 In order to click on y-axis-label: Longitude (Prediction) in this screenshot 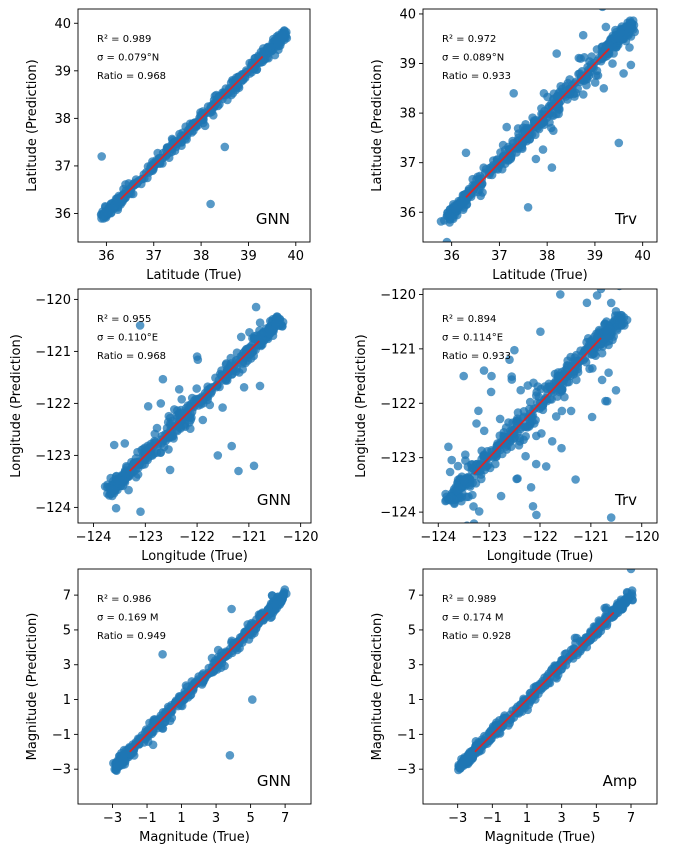, I will do `click(361, 406)`.